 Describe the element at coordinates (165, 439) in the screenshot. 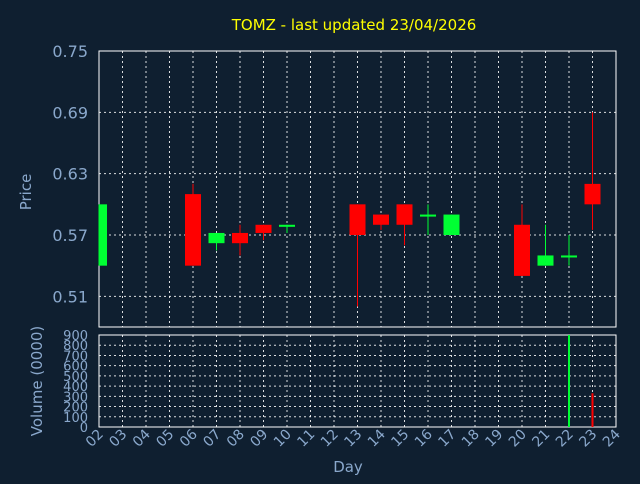

I see `x-tick-label: 05` at that location.